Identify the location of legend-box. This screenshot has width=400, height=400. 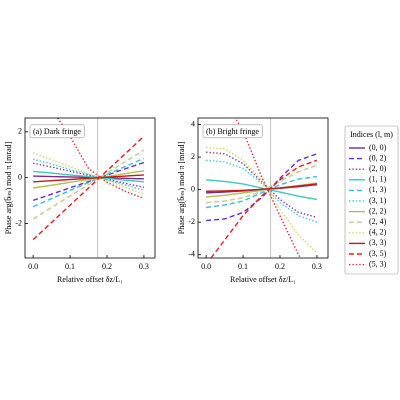
(371, 200).